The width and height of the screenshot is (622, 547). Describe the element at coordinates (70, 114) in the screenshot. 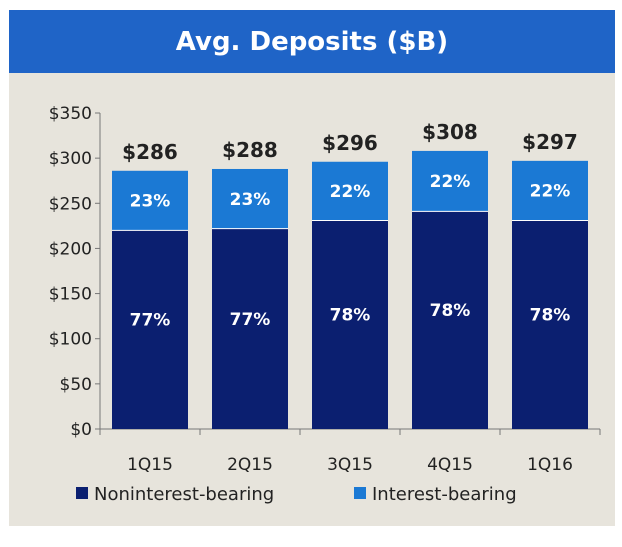

I see `y-tick-label: $350` at that location.